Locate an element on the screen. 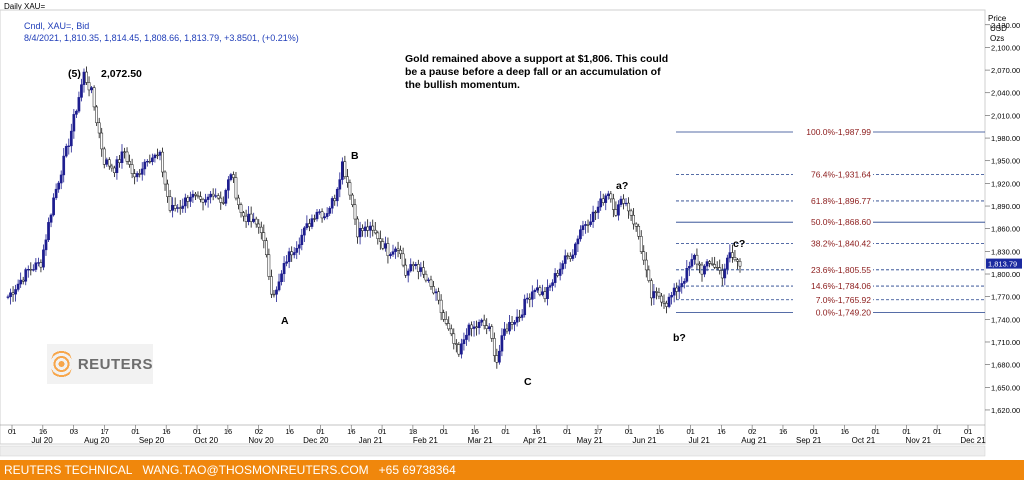 The height and width of the screenshot is (480, 1024). chart-scrollbar is located at coordinates (493, 451).